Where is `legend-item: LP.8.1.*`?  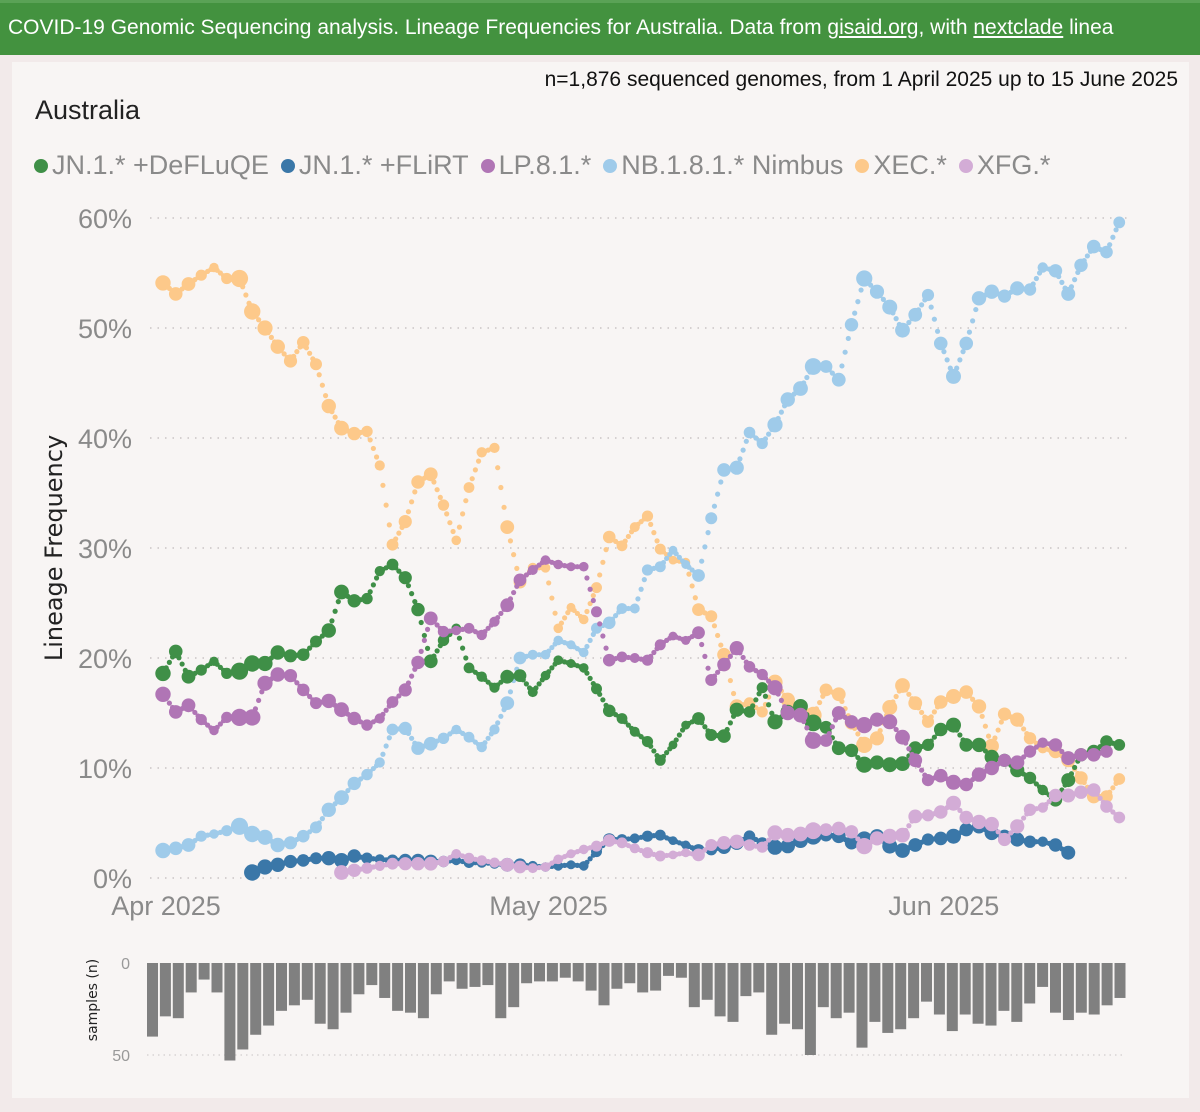
legend-item: LP.8.1.* is located at coordinates (535, 165).